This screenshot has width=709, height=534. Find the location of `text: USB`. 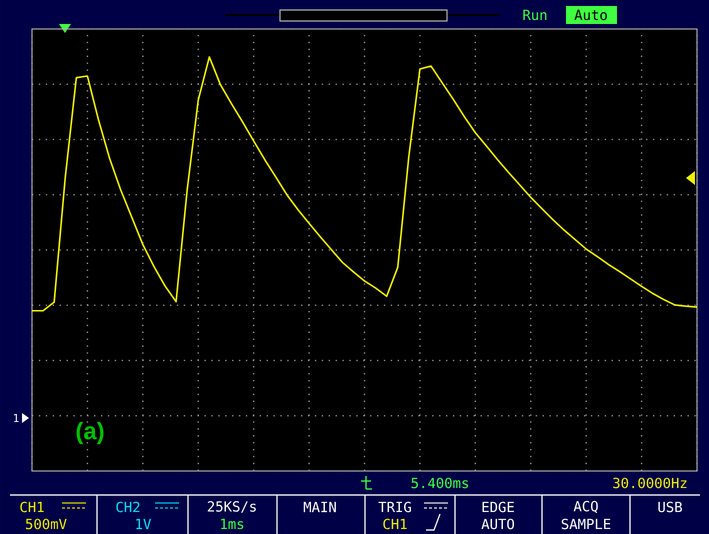

text: USB is located at coordinates (670, 507).